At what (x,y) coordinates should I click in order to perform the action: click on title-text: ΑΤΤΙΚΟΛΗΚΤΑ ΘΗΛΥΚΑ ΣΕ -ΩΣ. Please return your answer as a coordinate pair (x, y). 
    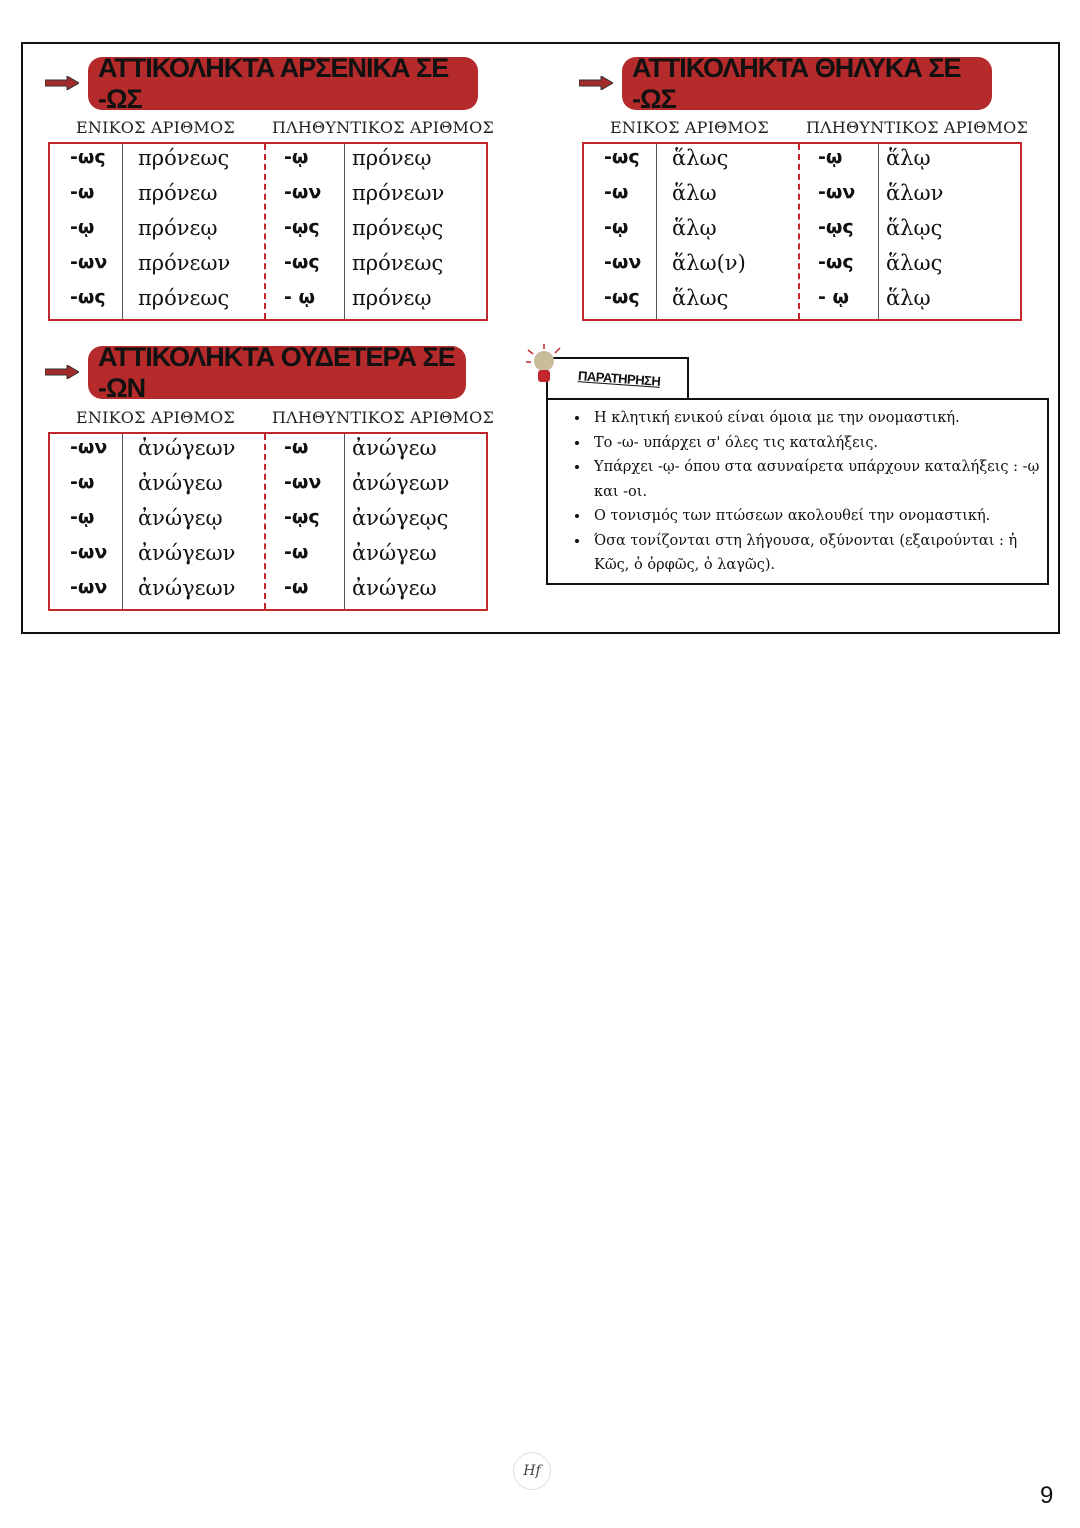
    Looking at the image, I should click on (797, 83).